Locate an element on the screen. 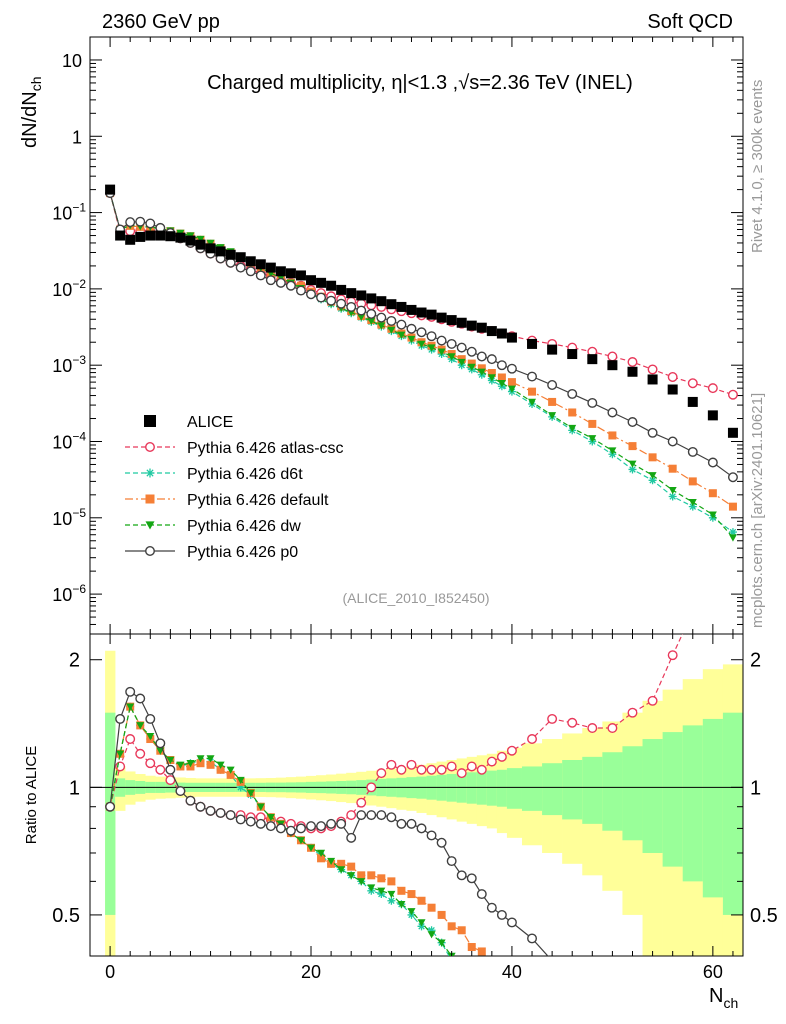 This screenshot has height=1024, width=786. ratio-y-tick-label-right: 0.5 is located at coordinates (764, 916).